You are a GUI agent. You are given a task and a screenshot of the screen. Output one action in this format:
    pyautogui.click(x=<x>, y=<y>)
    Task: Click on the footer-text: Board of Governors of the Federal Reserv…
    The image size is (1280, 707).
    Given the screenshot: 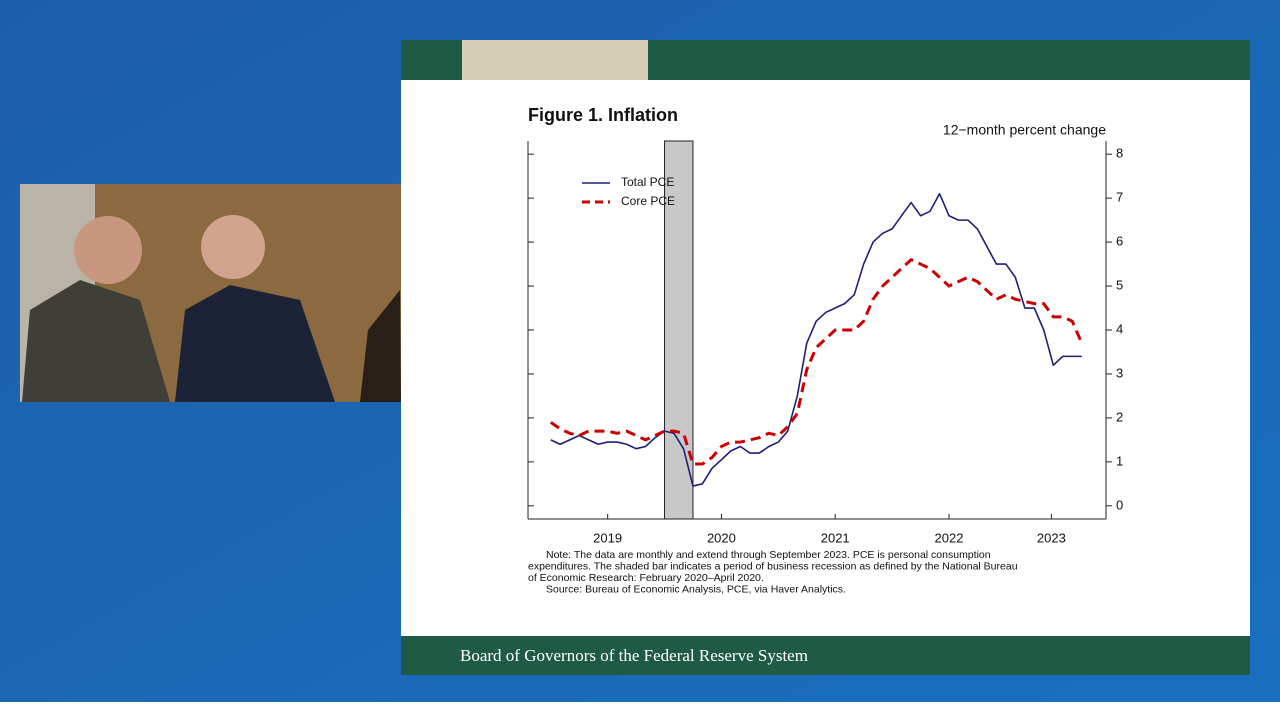 What is the action you would take?
    pyautogui.click(x=634, y=655)
    